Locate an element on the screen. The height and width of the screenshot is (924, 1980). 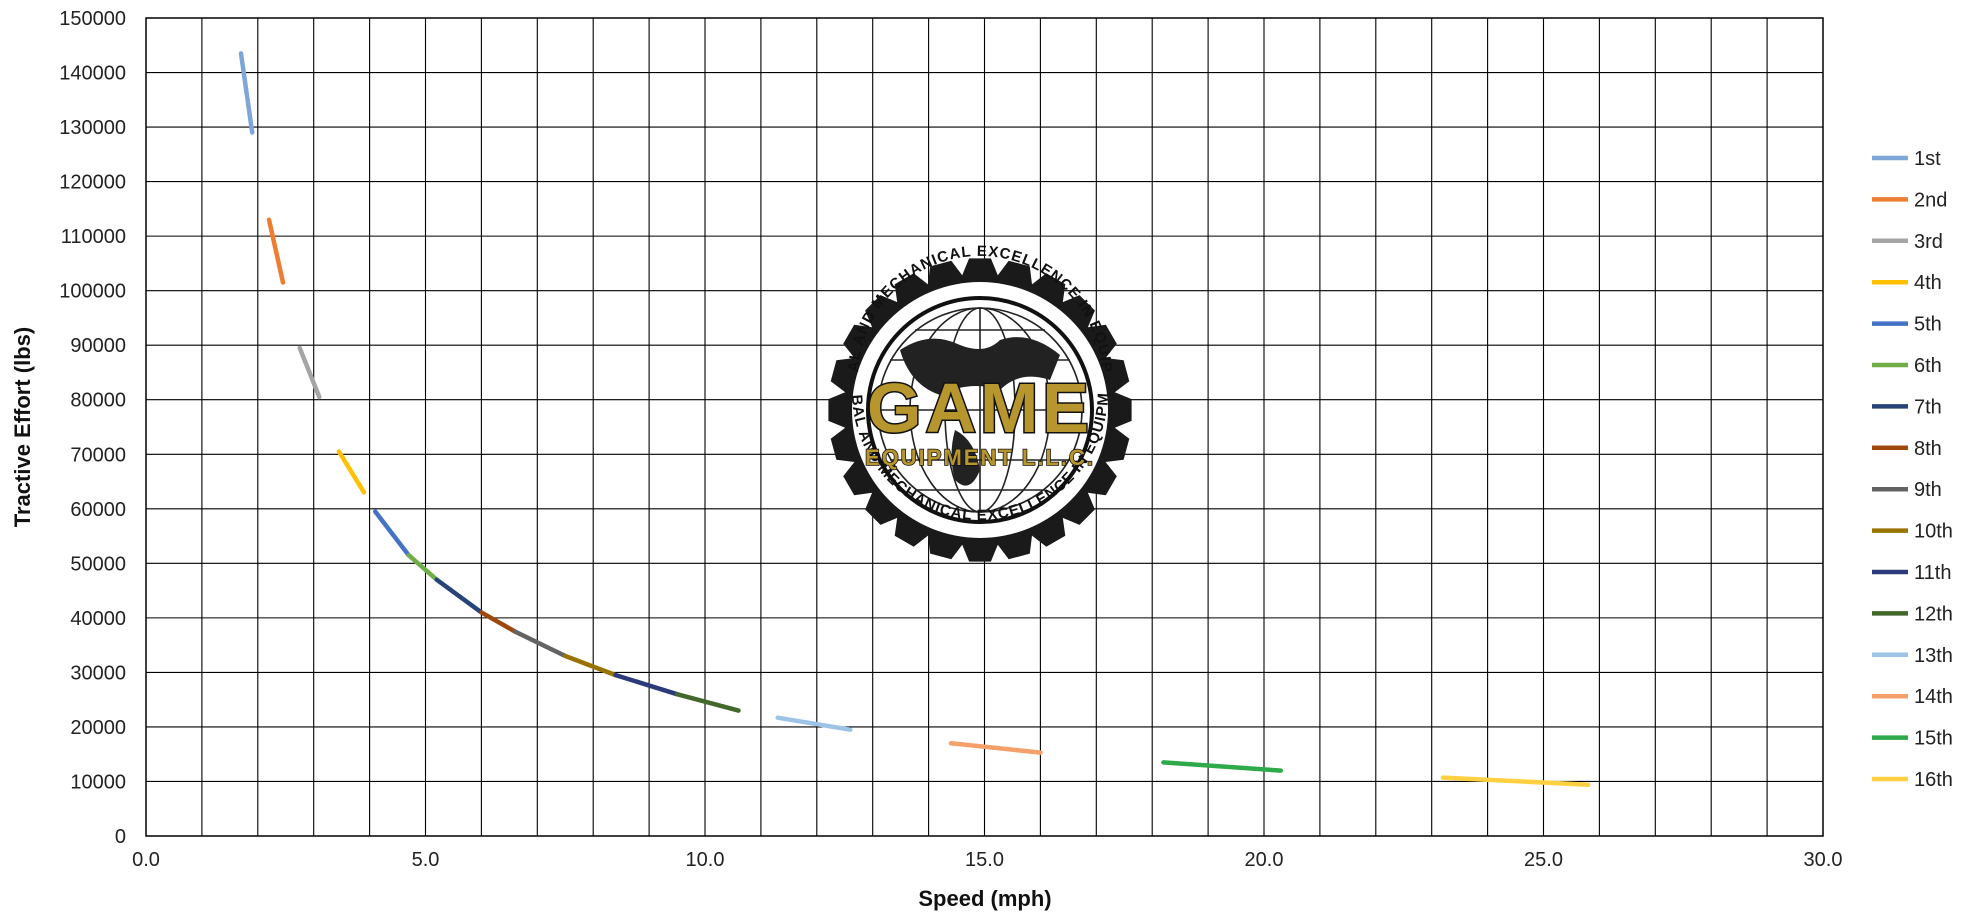
y-tick-label: 110000 is located at coordinates (93, 237).